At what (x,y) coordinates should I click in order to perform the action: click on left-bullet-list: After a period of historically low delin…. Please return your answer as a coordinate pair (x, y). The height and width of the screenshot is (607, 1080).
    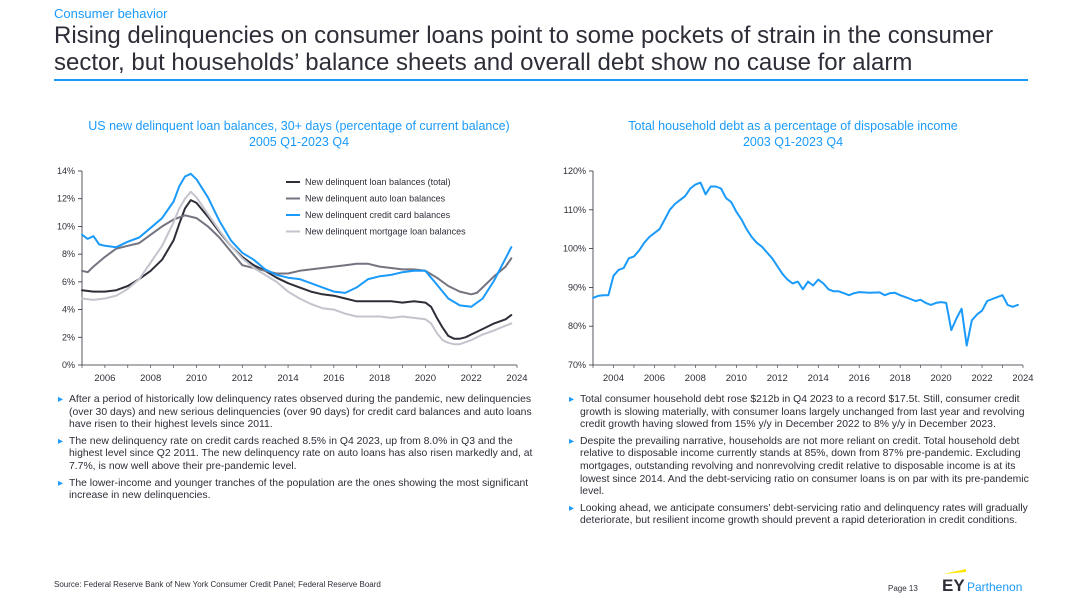
    Looking at the image, I should click on (297, 450).